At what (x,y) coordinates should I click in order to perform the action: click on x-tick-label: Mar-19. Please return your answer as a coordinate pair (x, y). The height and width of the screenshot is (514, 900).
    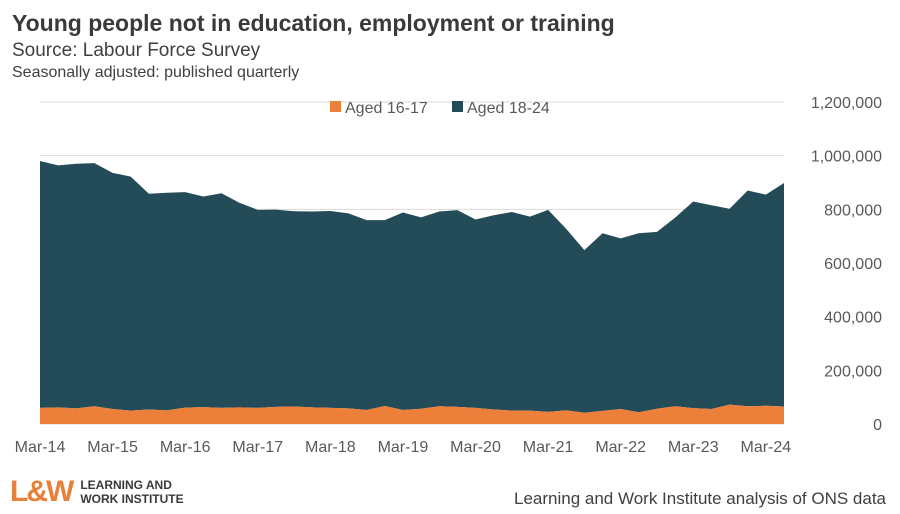
    Looking at the image, I should click on (403, 447).